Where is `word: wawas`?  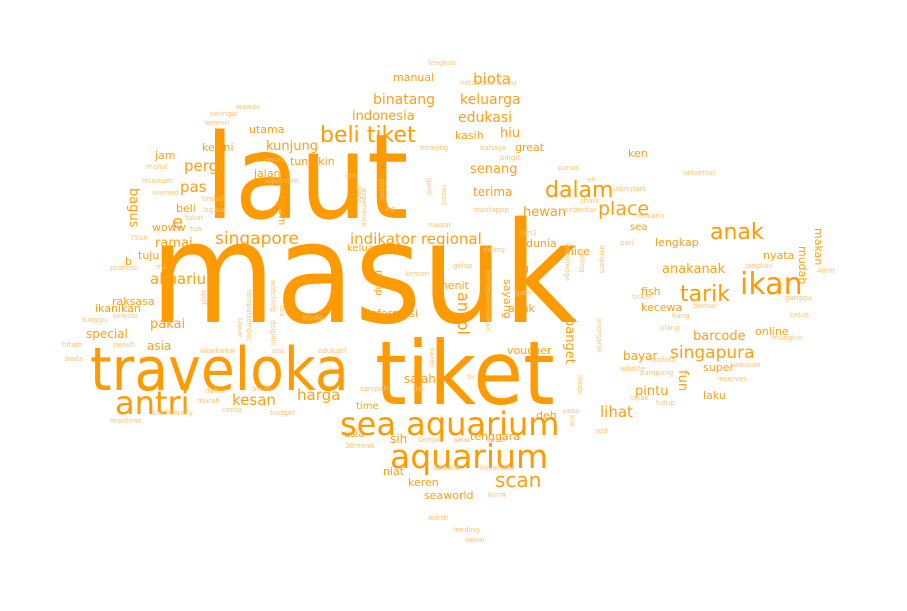 word: wawas is located at coordinates (248, 107).